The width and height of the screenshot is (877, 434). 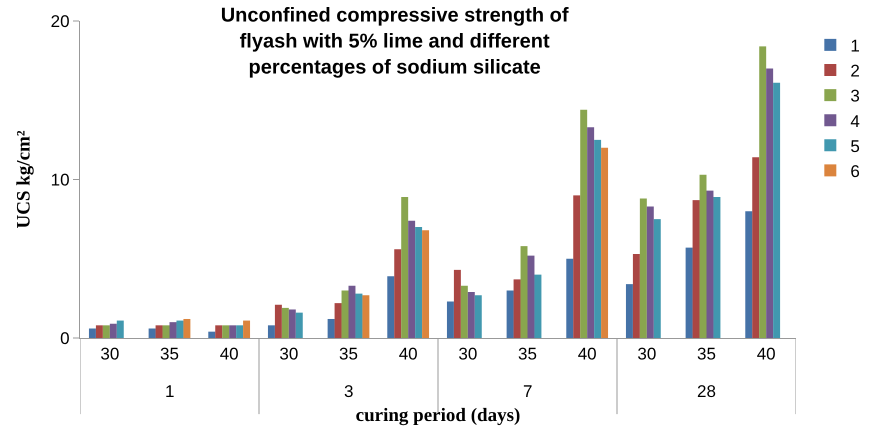 I want to click on legend-label: 6, so click(x=855, y=172).